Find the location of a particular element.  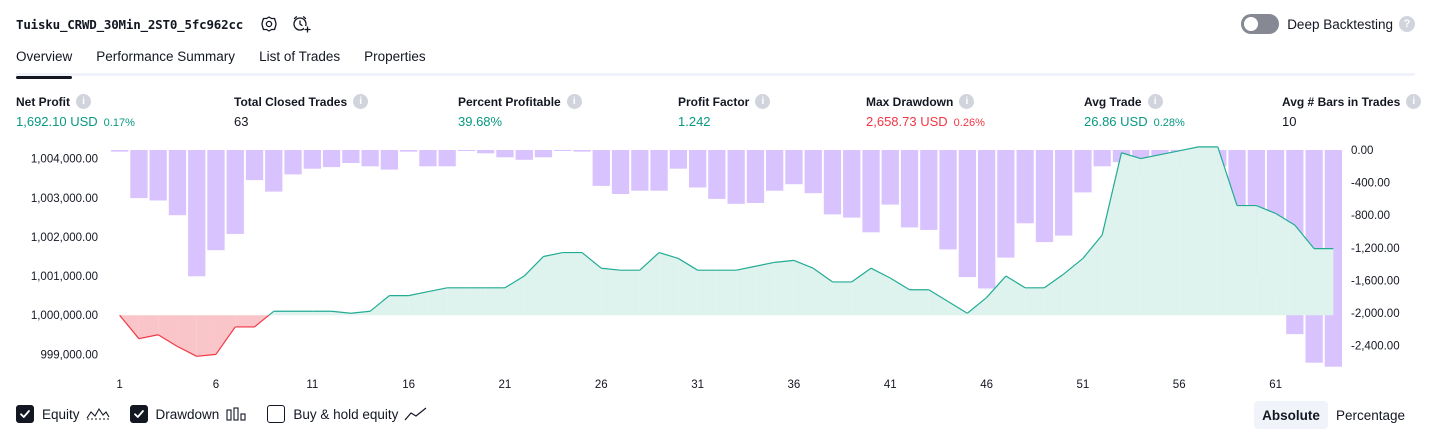

metric-label: Total Closed Trades is located at coordinates (291, 101).